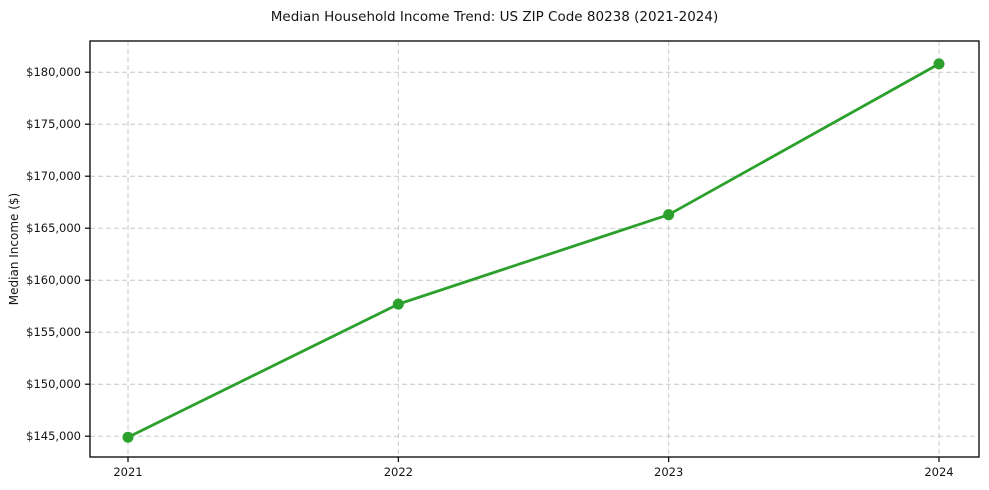 This screenshot has width=989, height=490. Describe the element at coordinates (53, 436) in the screenshot. I see `y-tick-label: $145,000` at that location.